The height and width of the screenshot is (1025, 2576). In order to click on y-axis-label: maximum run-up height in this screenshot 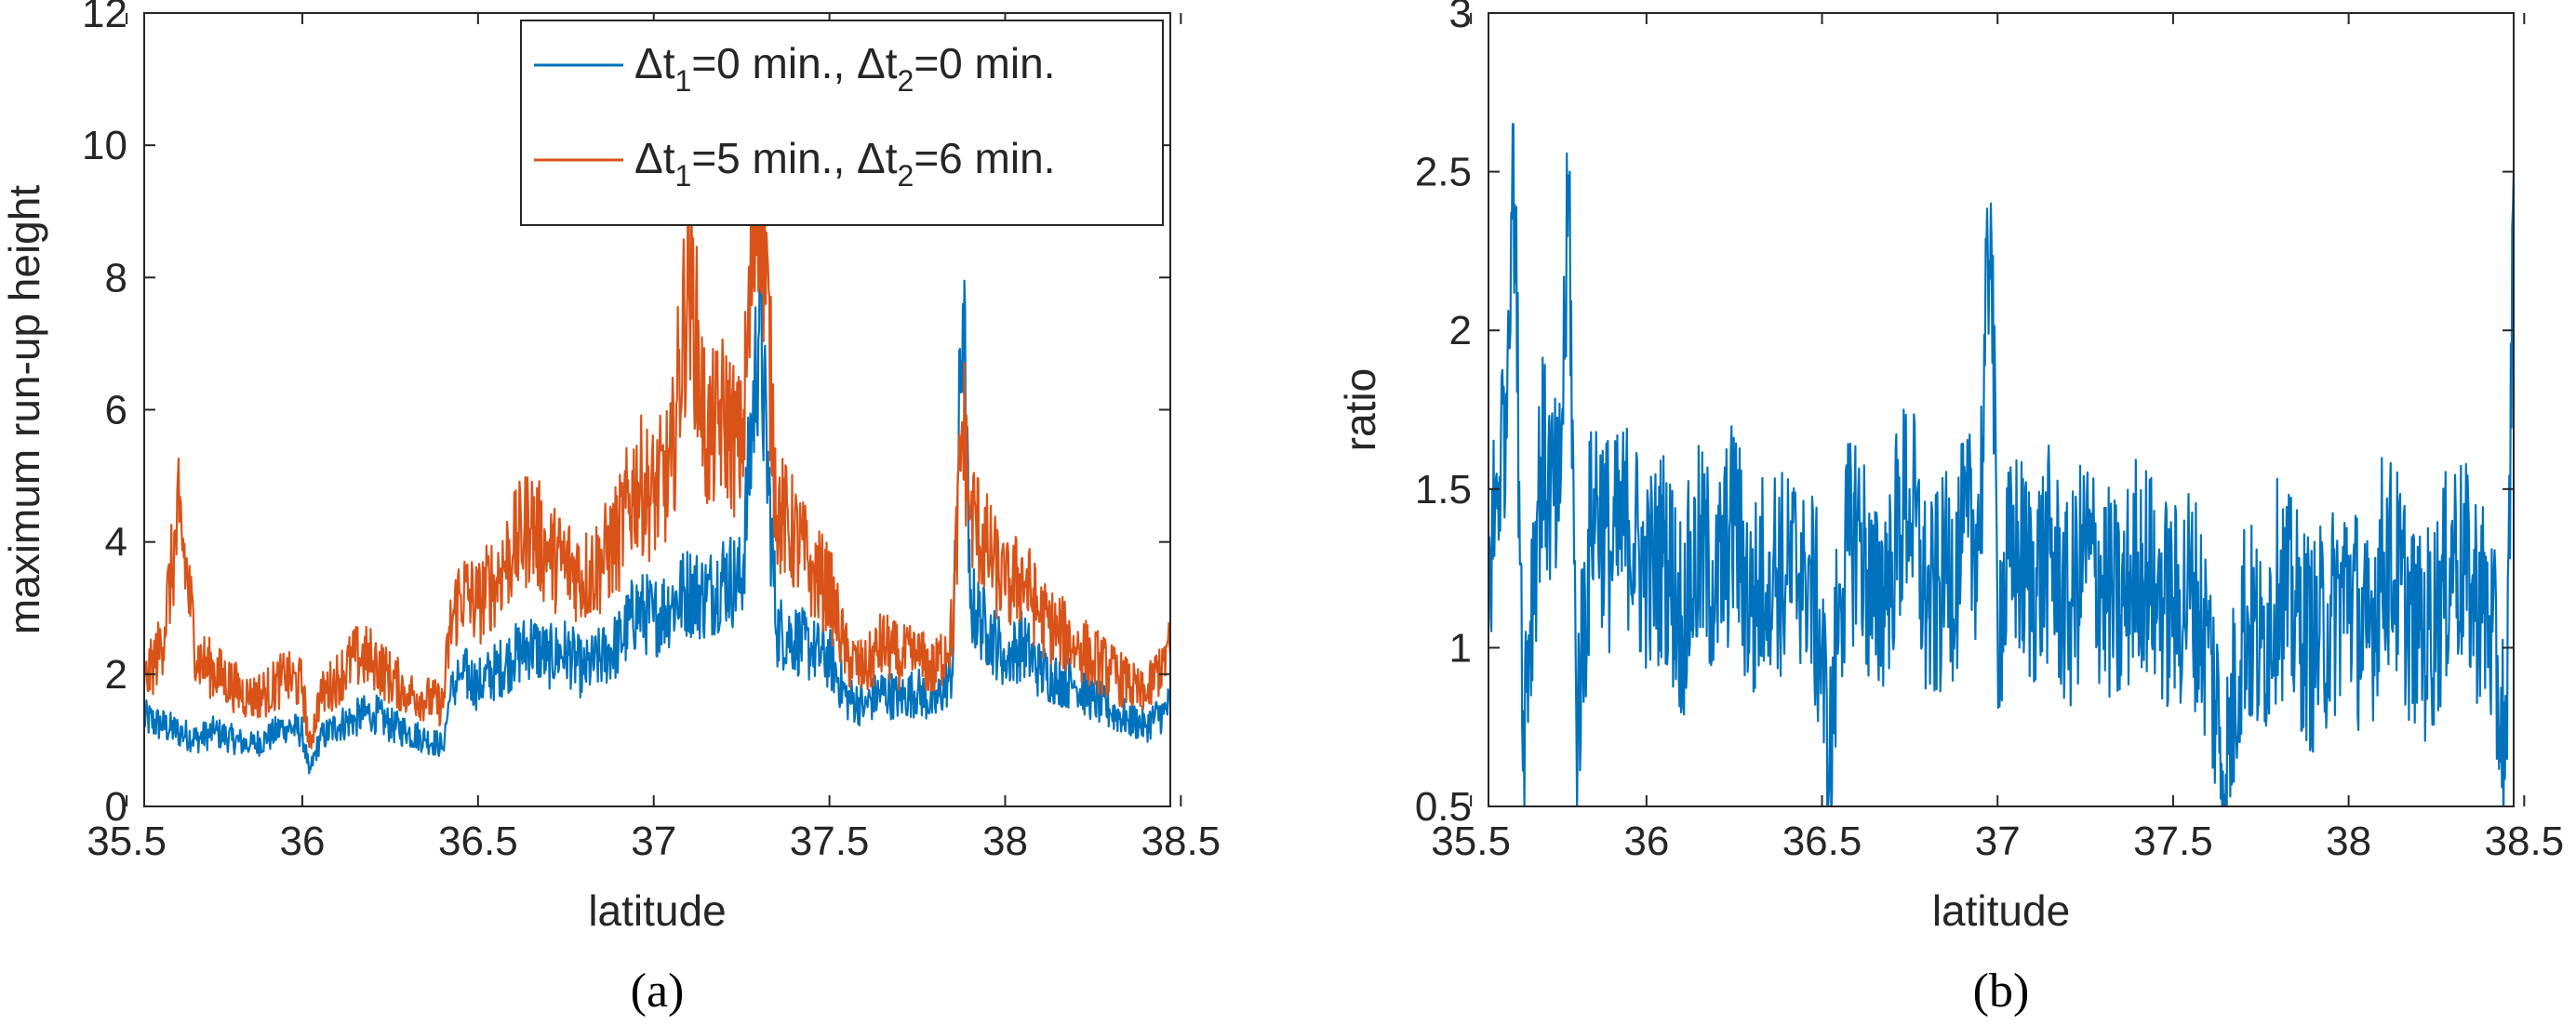, I will do `click(24, 410)`.